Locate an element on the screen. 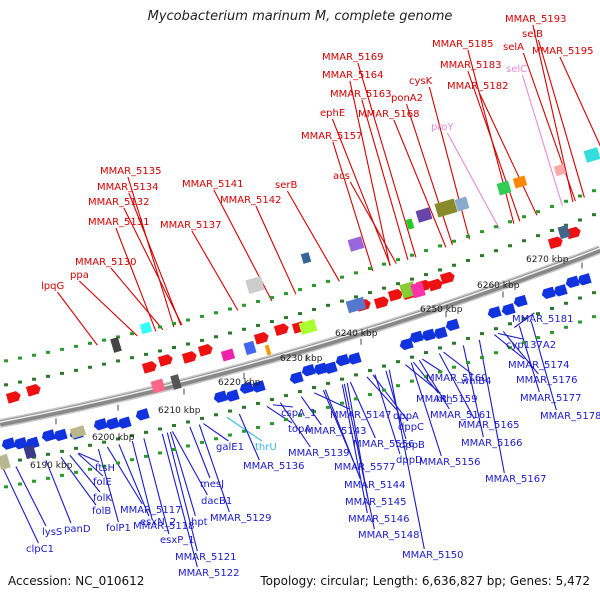 The width and height of the screenshot is (600, 600). gene-label-dppA: dppA is located at coordinates (406, 416).